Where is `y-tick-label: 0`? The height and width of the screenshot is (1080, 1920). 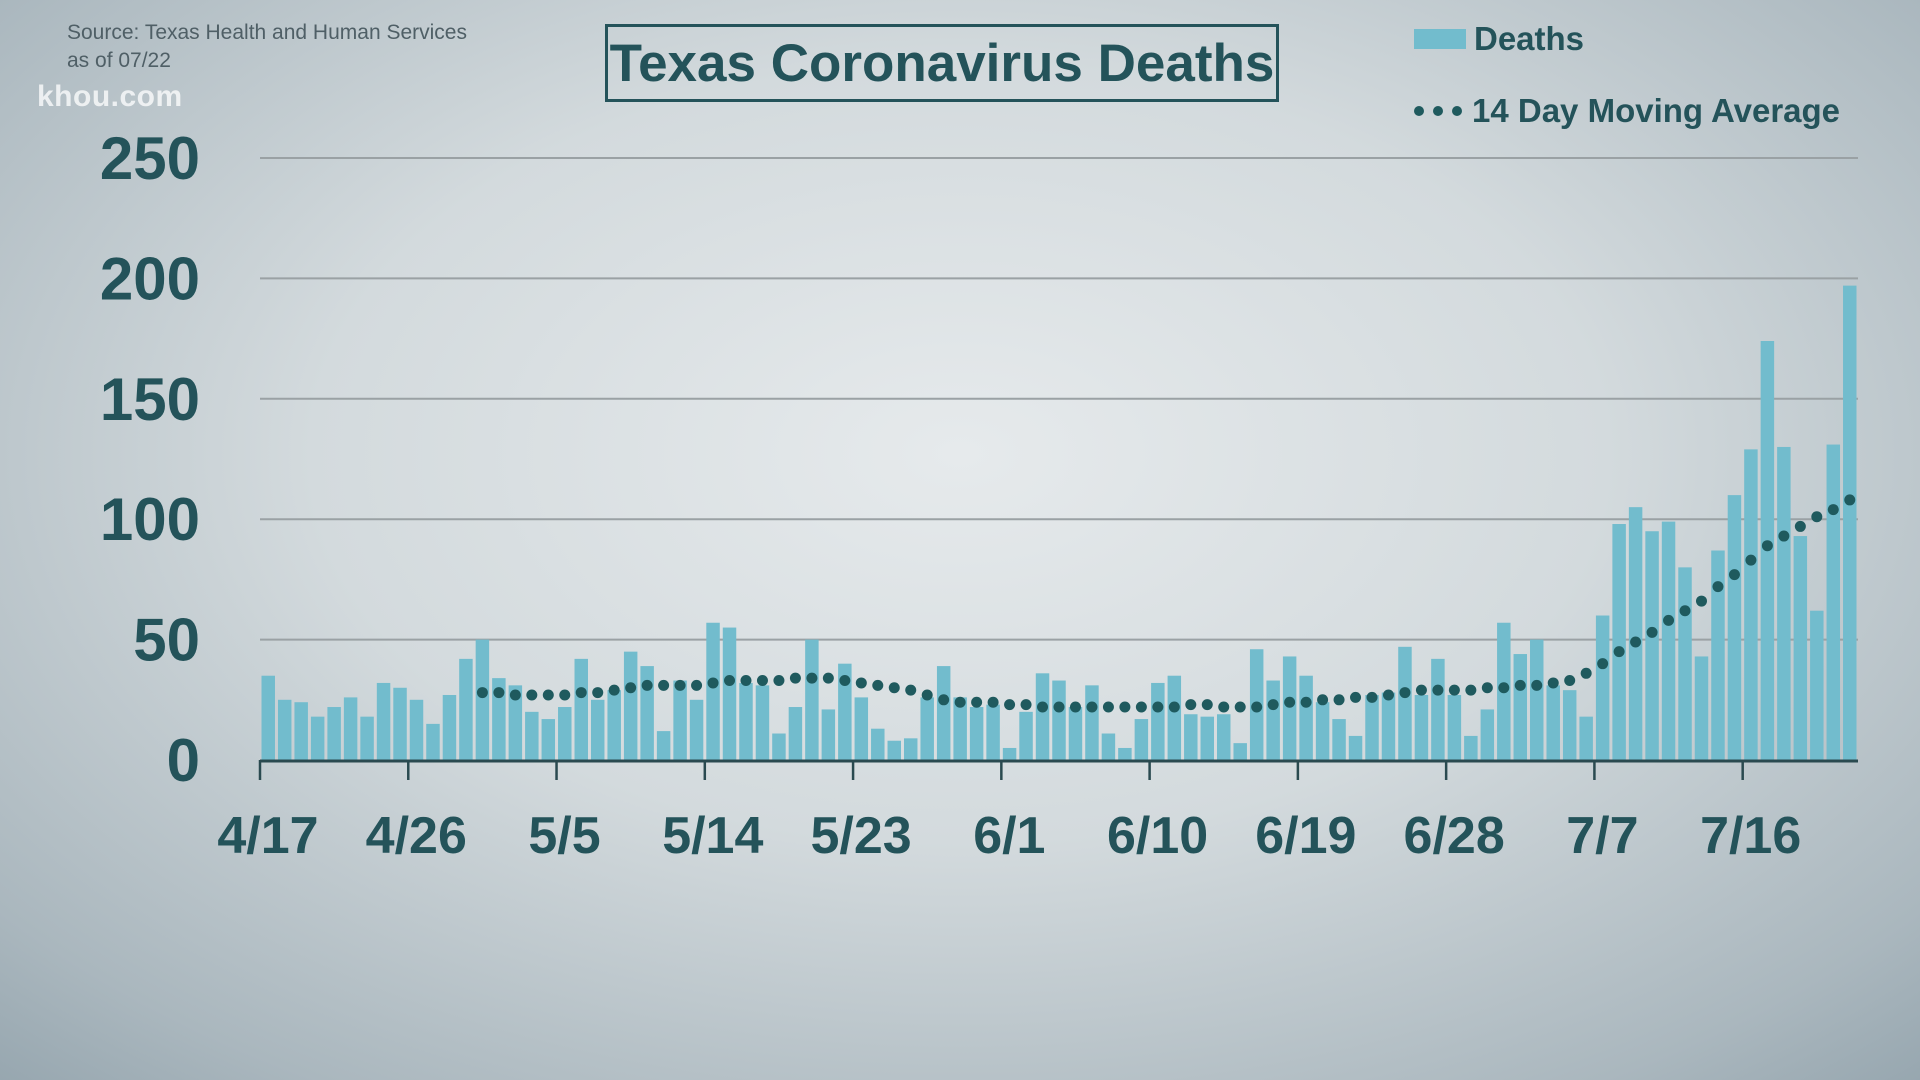
y-tick-label: 0 is located at coordinates (183, 760).